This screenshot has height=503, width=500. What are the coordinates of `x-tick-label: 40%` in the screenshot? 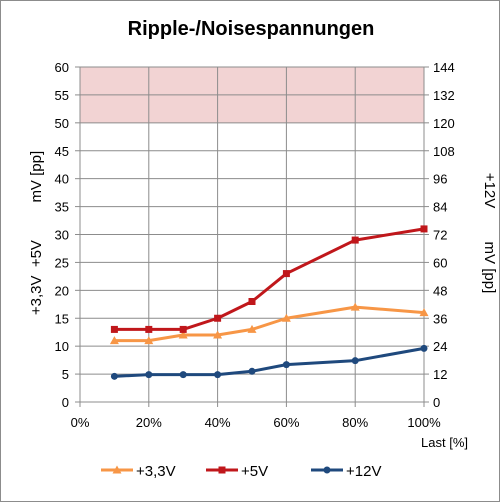 It's located at (218, 422).